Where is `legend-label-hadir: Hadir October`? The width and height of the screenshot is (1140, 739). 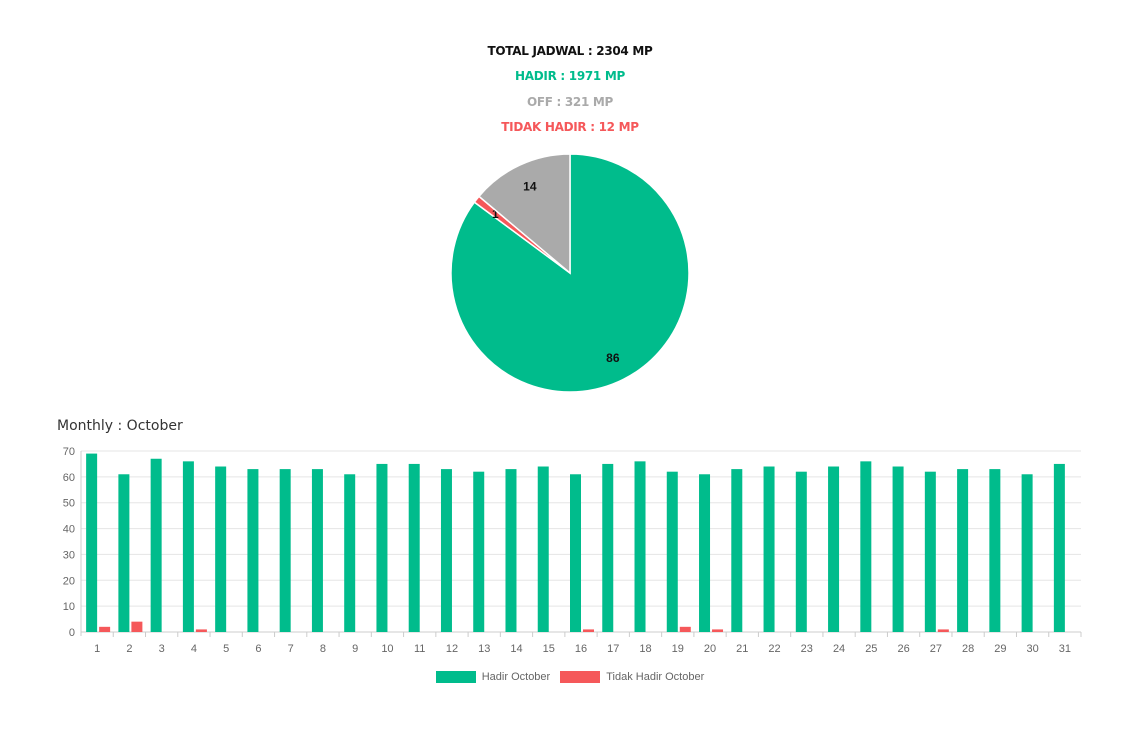 legend-label-hadir: Hadir October is located at coordinates (516, 677).